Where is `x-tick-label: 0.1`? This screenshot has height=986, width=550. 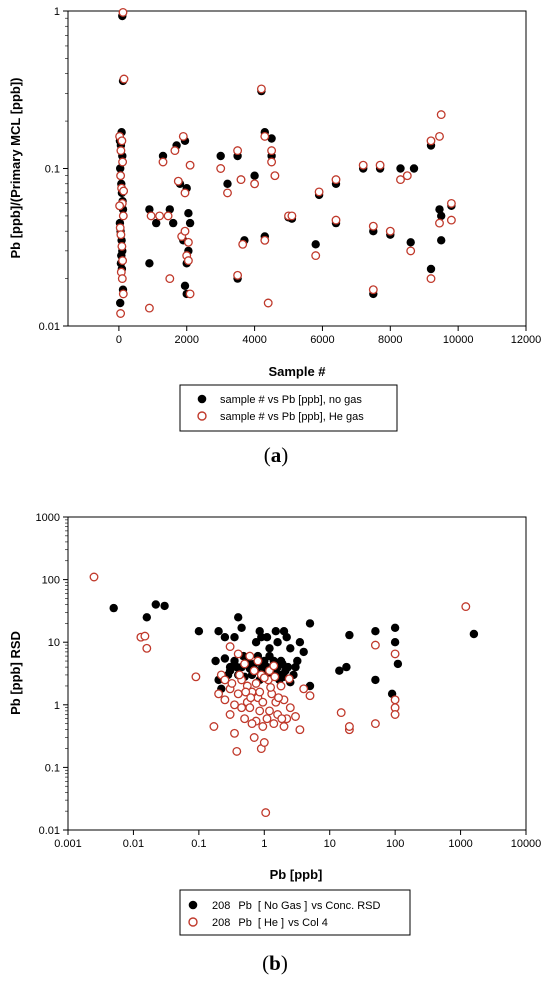 x-tick-label: 0.1 is located at coordinates (198, 844).